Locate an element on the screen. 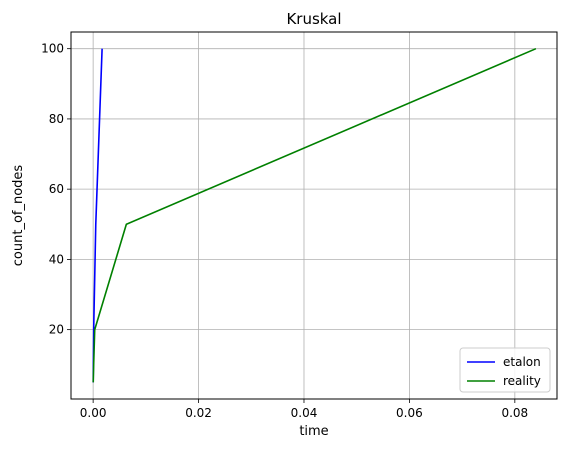 The image size is (571, 455). y-tick-label: 60 is located at coordinates (56, 189).